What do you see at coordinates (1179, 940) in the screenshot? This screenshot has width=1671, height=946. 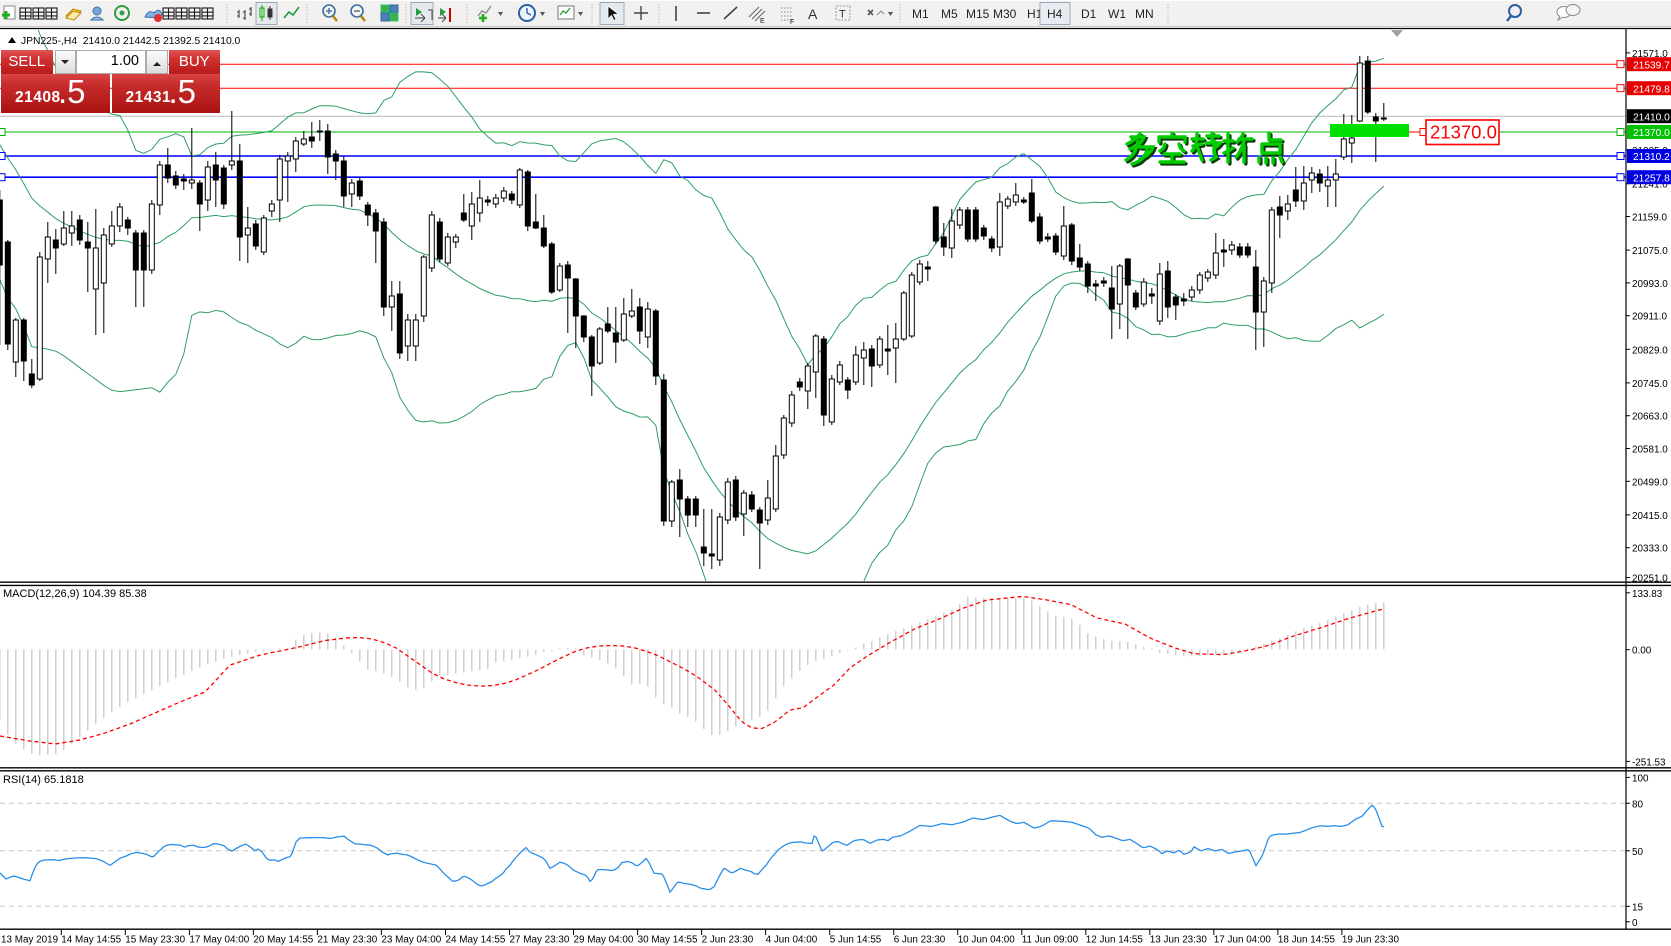 I see `svg-text: 13 Jun 23:30` at bounding box center [1179, 940].